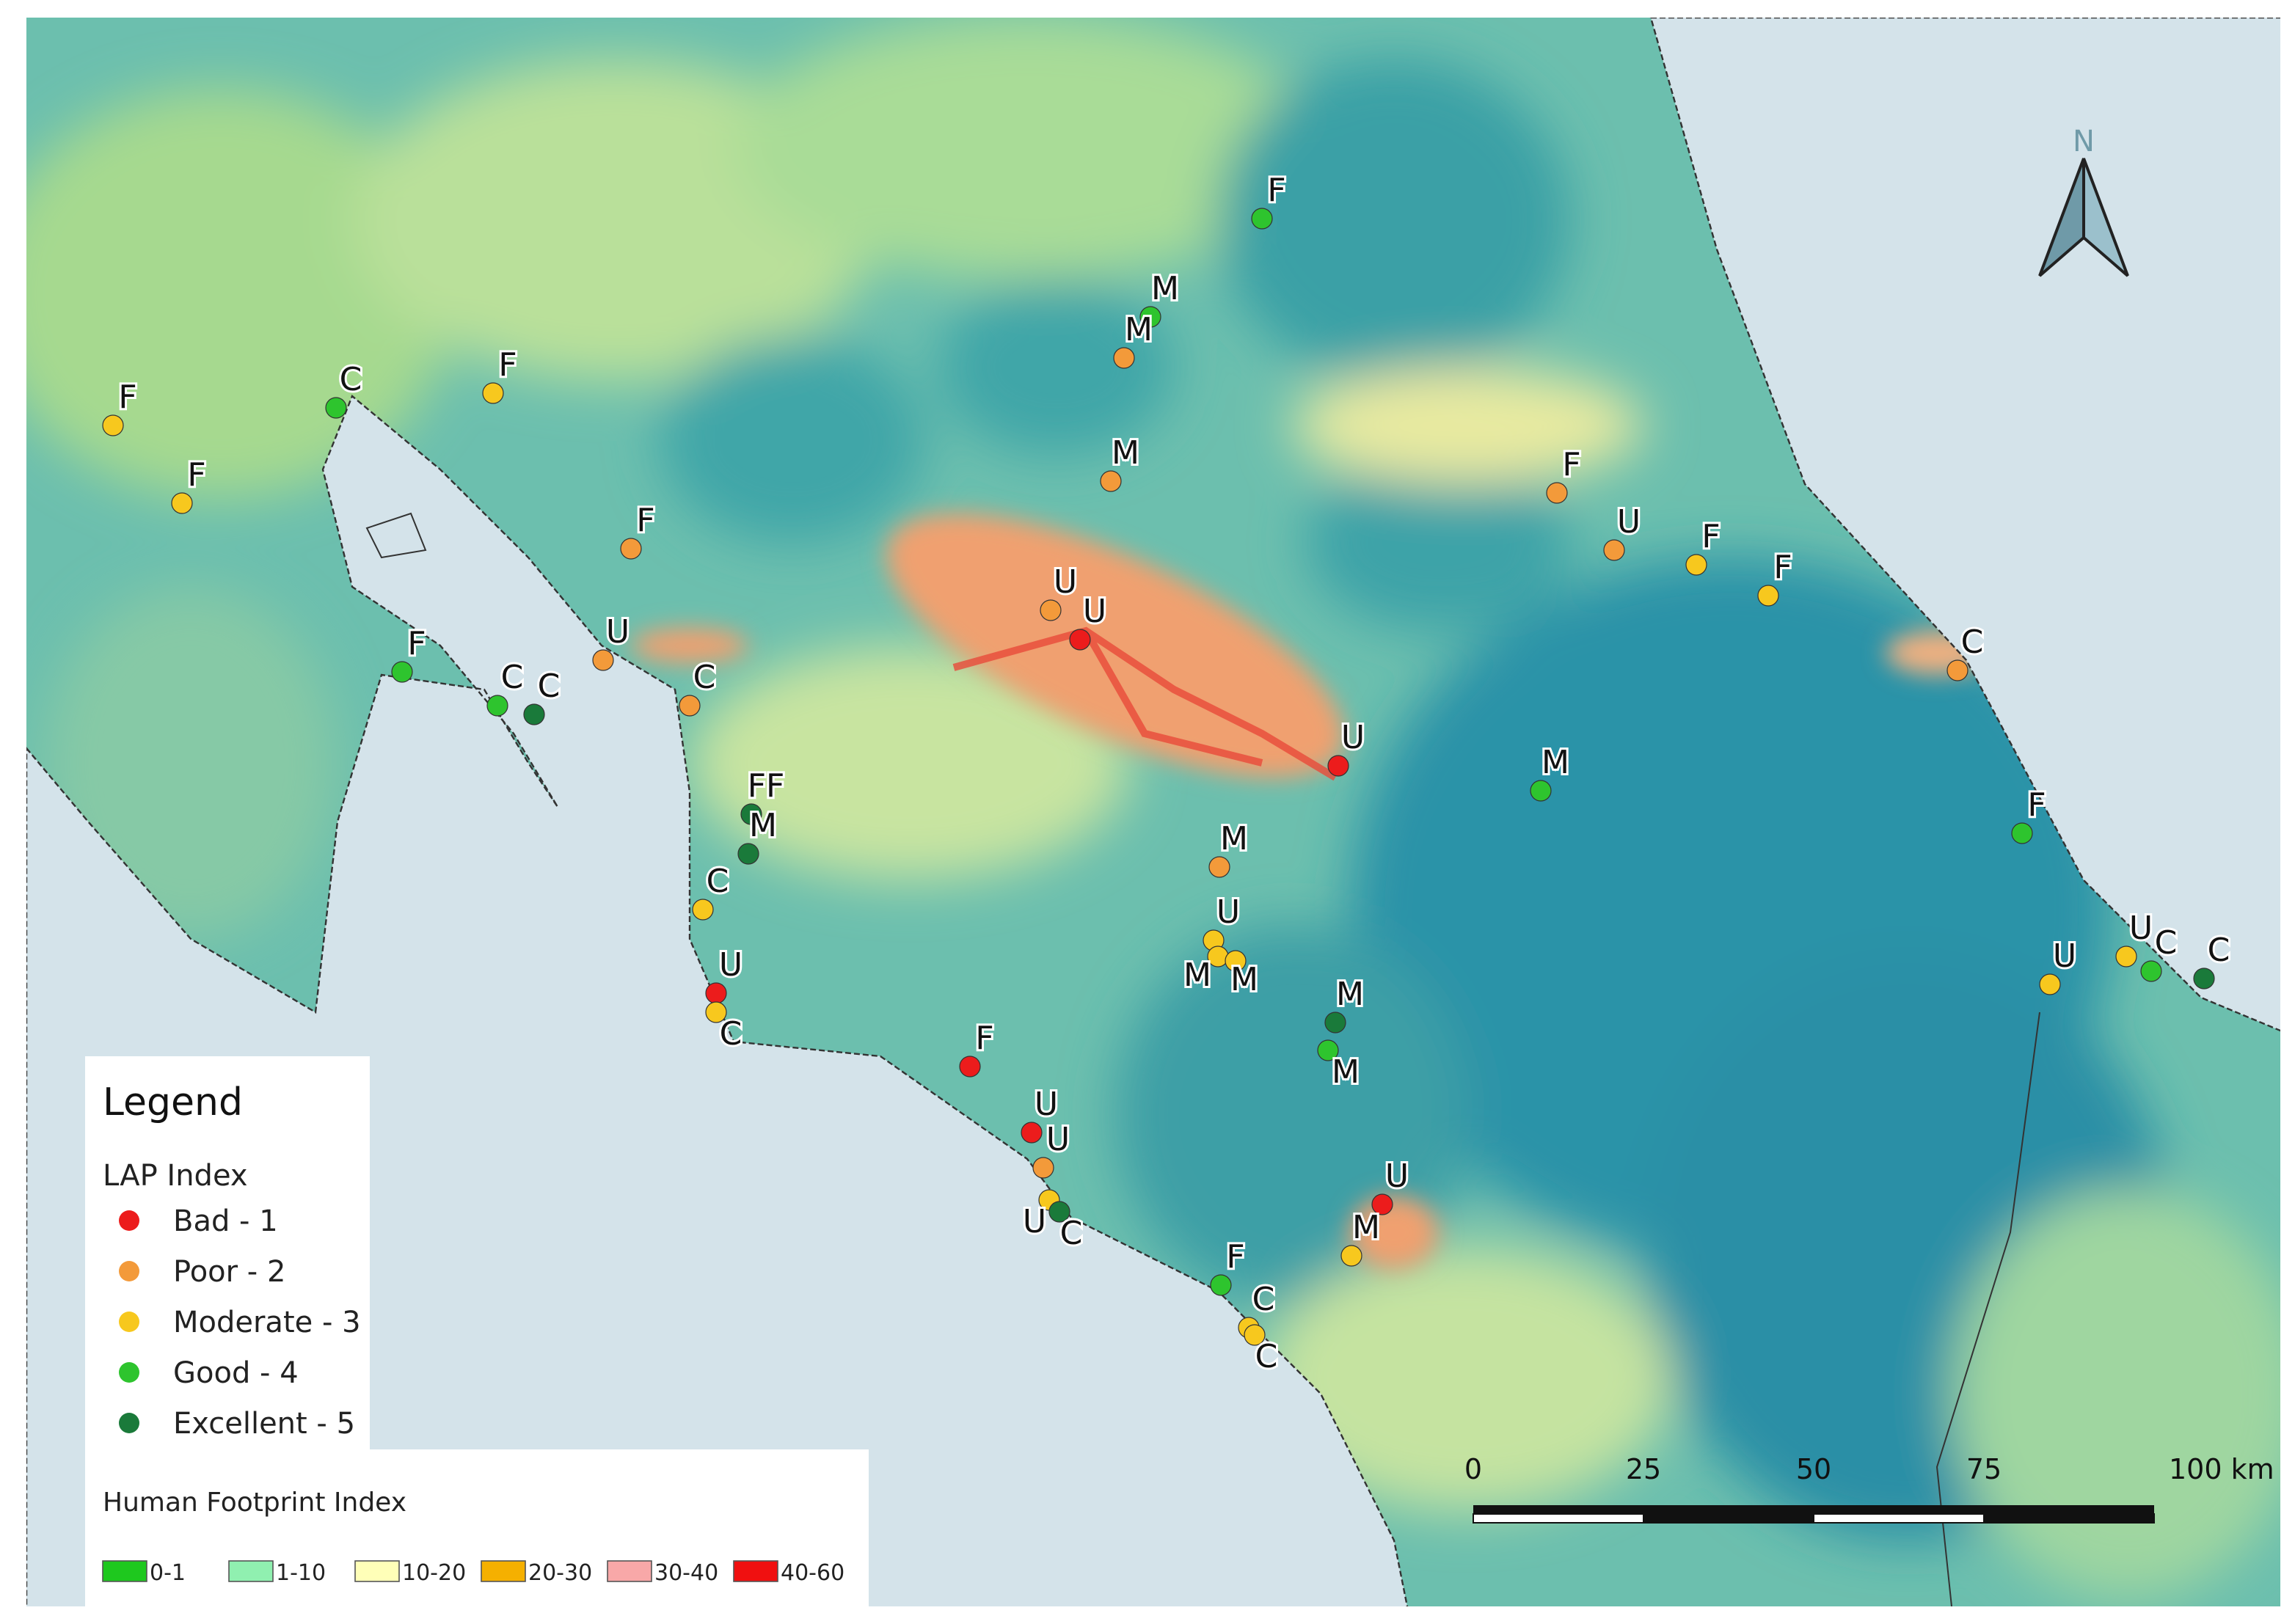 This screenshot has height=1624, width=2295. What do you see at coordinates (1643, 1469) in the screenshot?
I see `scale-label: 25` at bounding box center [1643, 1469].